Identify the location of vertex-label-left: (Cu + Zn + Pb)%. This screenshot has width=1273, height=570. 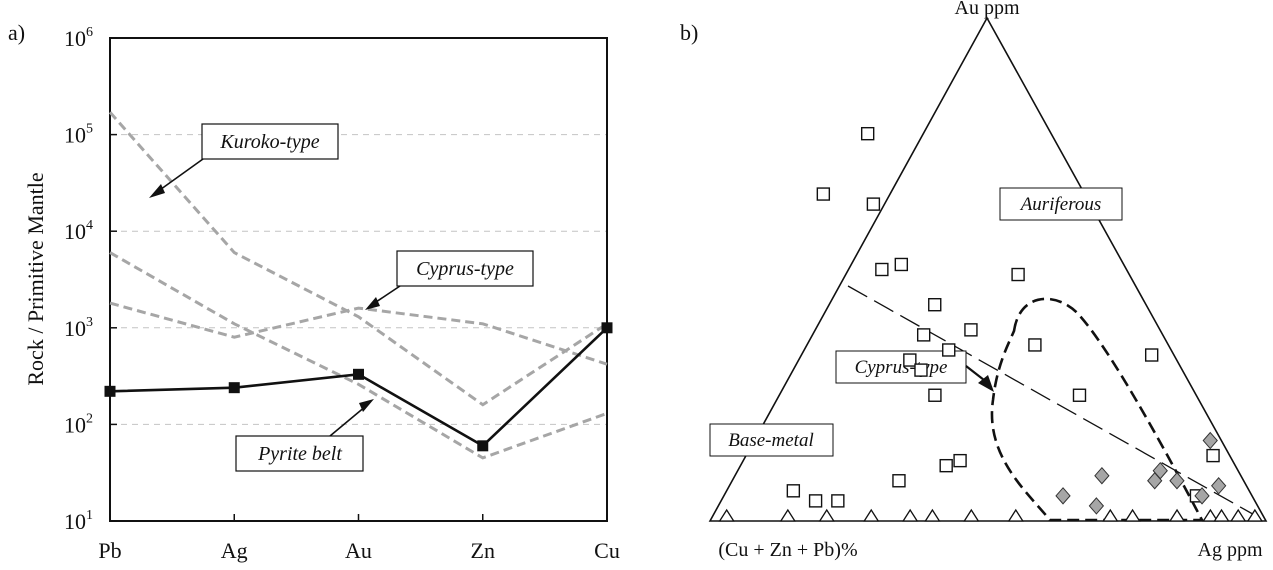
(787, 550).